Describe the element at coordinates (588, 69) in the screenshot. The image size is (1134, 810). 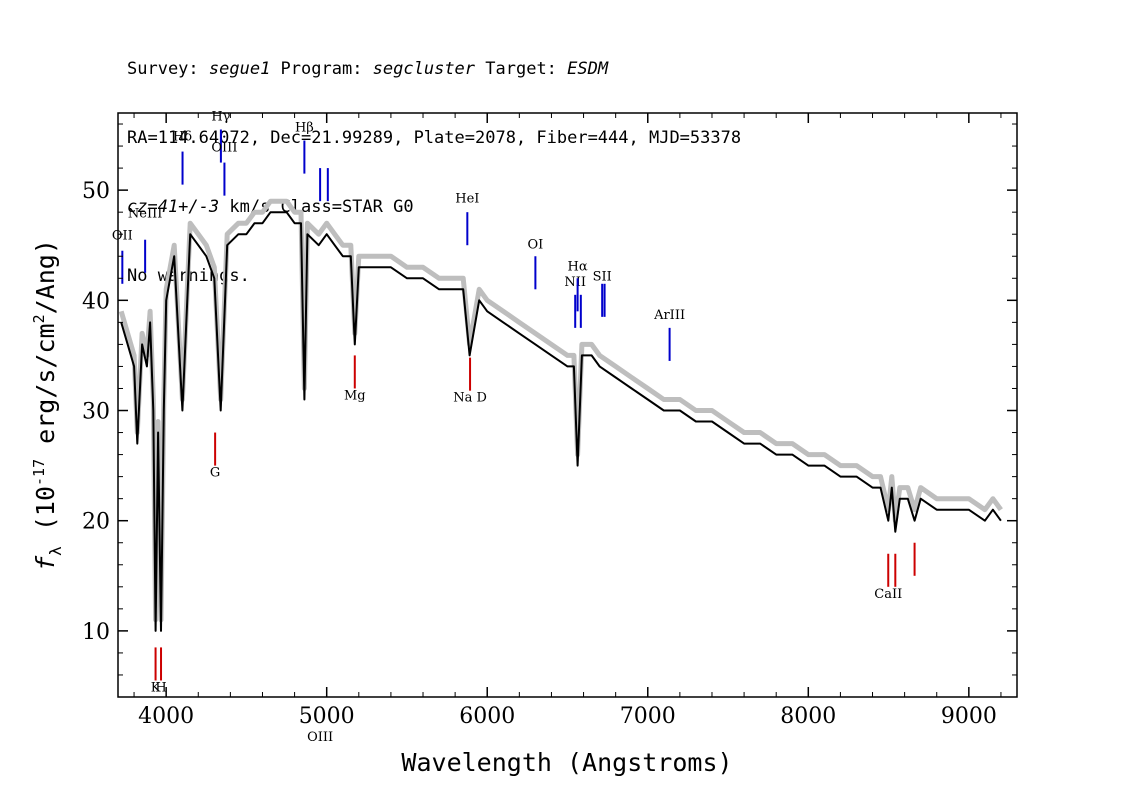
I see `target-value: ESDM` at that location.